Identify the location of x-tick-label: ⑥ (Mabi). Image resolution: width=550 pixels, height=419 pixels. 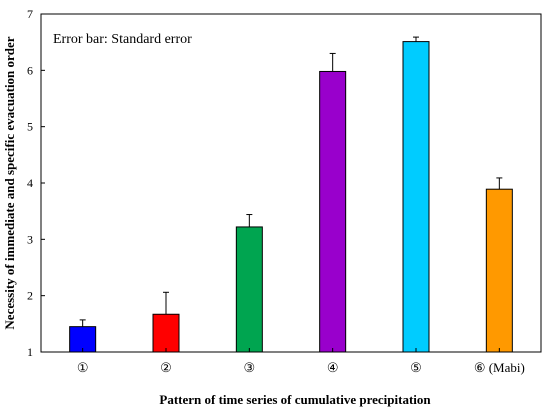
(499, 367).